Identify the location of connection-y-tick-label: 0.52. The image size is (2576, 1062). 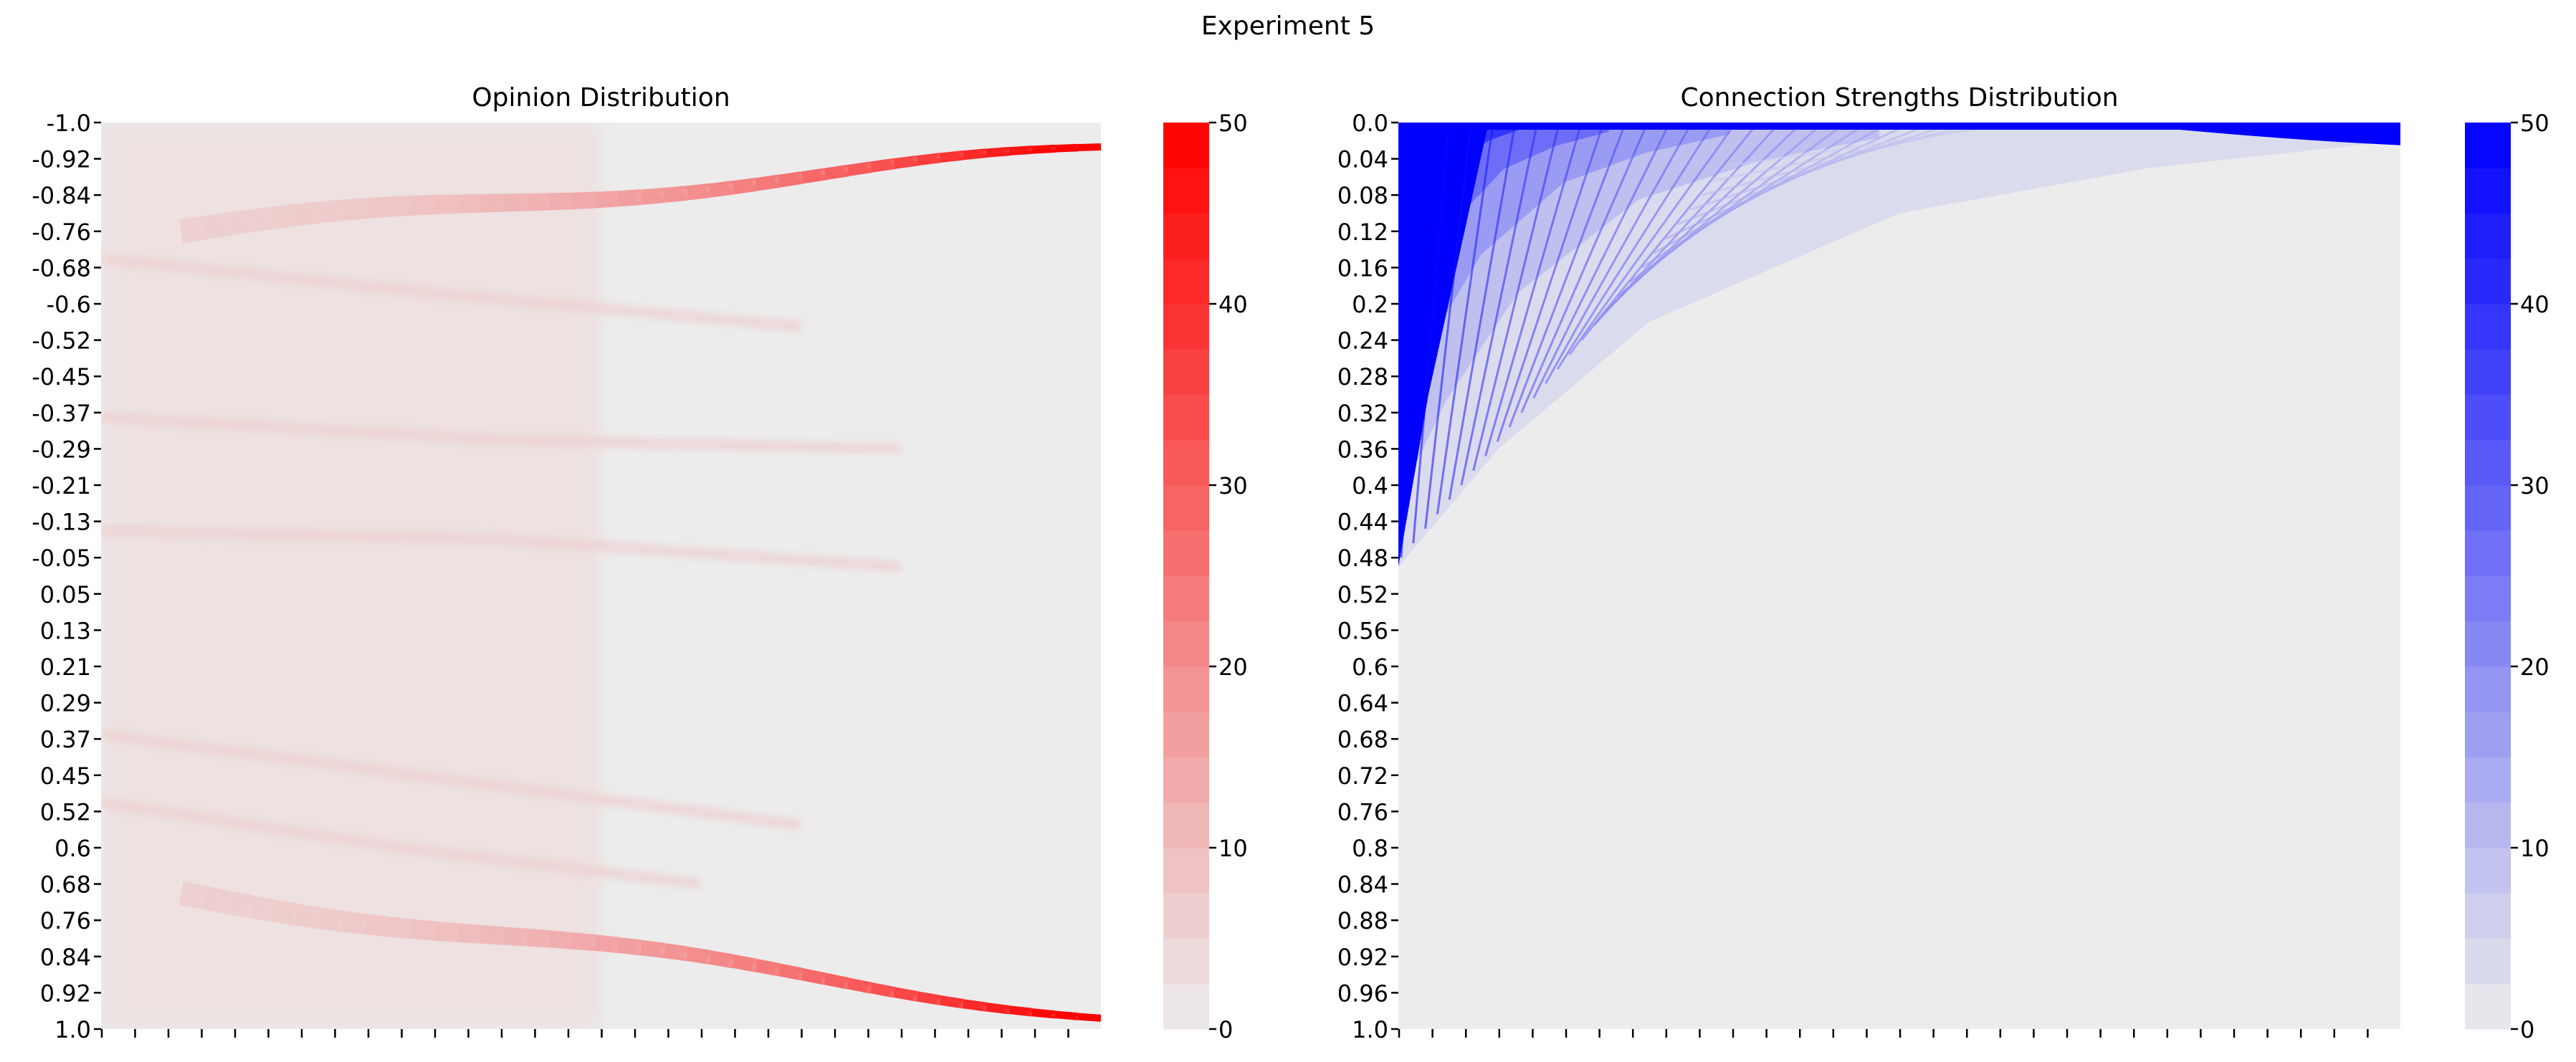
(1362, 594).